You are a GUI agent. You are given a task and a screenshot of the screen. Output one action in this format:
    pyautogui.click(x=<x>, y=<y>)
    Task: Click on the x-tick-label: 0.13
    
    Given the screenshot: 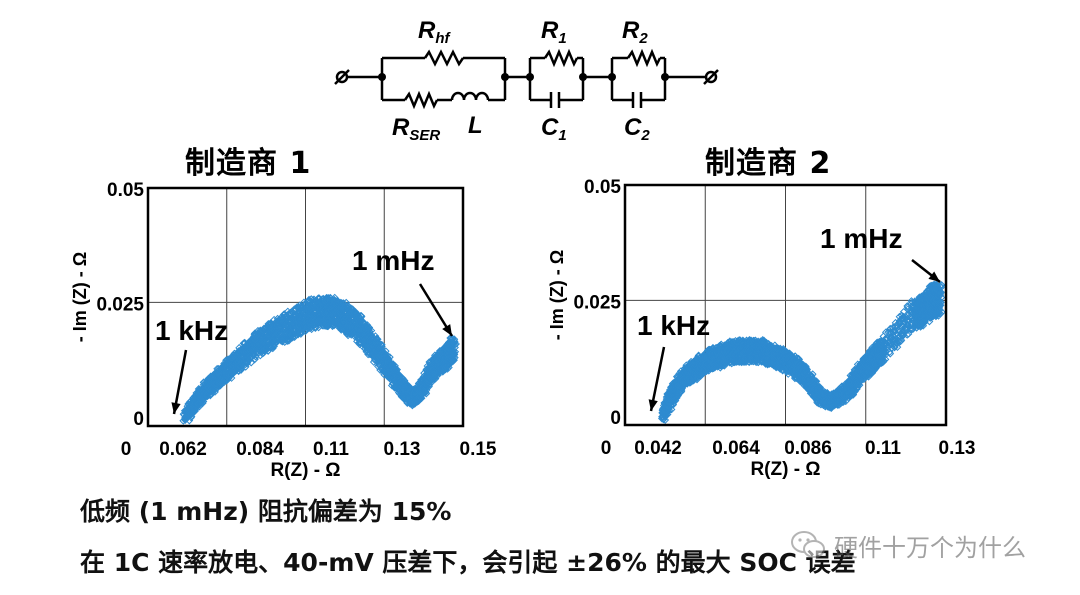 What is the action you would take?
    pyautogui.click(x=402, y=449)
    